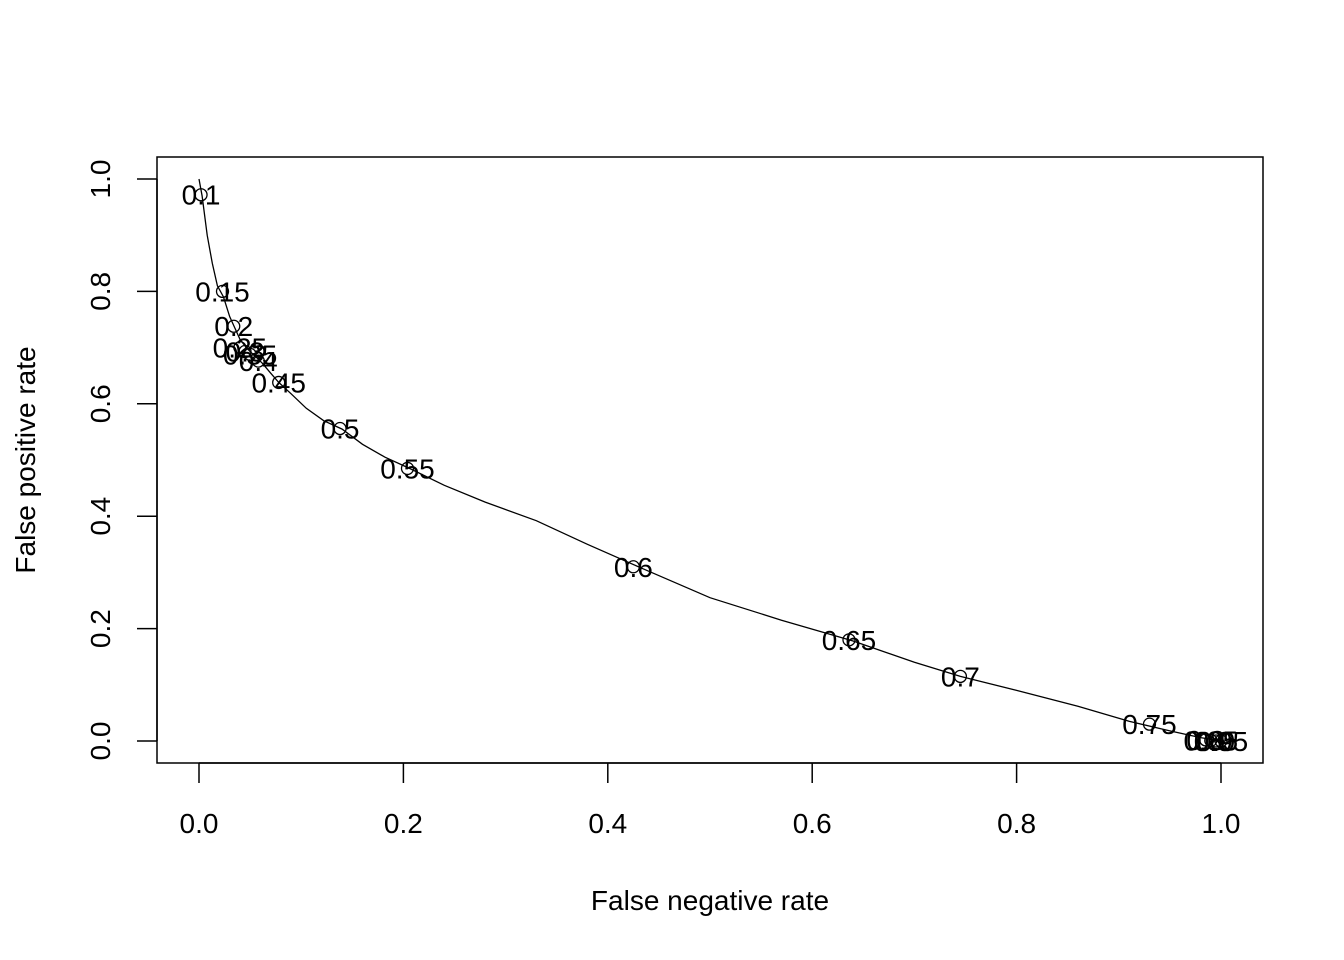  Describe the element at coordinates (710, 900) in the screenshot. I see `x-axis-title: False negative rate` at that location.